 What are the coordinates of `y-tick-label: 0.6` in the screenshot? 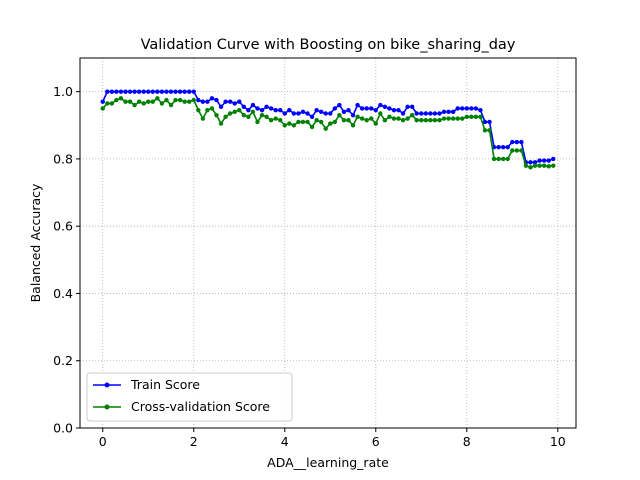 It's located at (63, 226).